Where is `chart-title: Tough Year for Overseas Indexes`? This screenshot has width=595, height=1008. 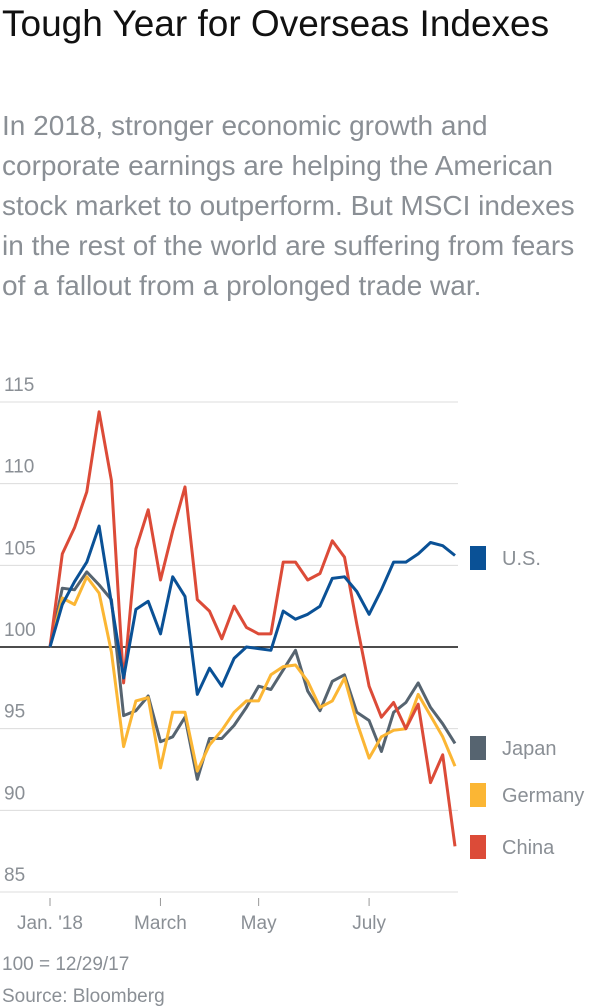 chart-title: Tough Year for Overseas Indexes is located at coordinates (276, 23).